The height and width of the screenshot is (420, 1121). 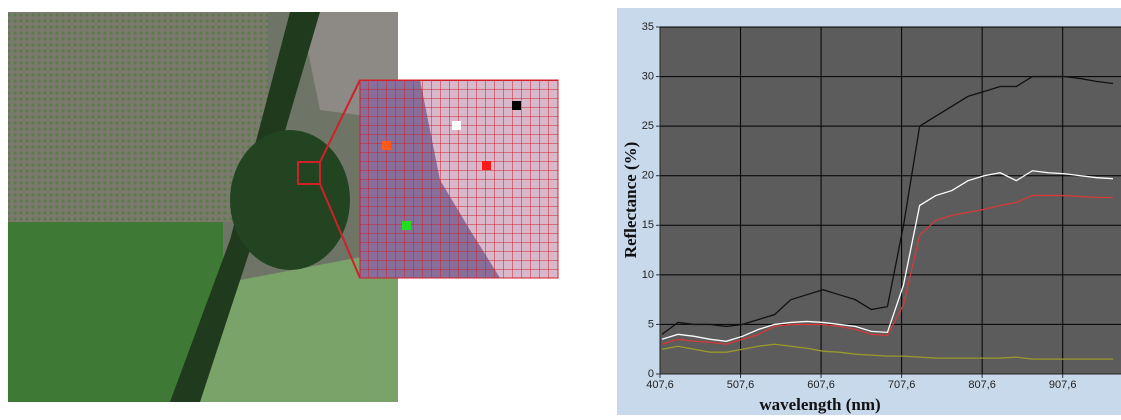 What do you see at coordinates (1063, 385) in the screenshot?
I see `x-tick-label: 907,6` at bounding box center [1063, 385].